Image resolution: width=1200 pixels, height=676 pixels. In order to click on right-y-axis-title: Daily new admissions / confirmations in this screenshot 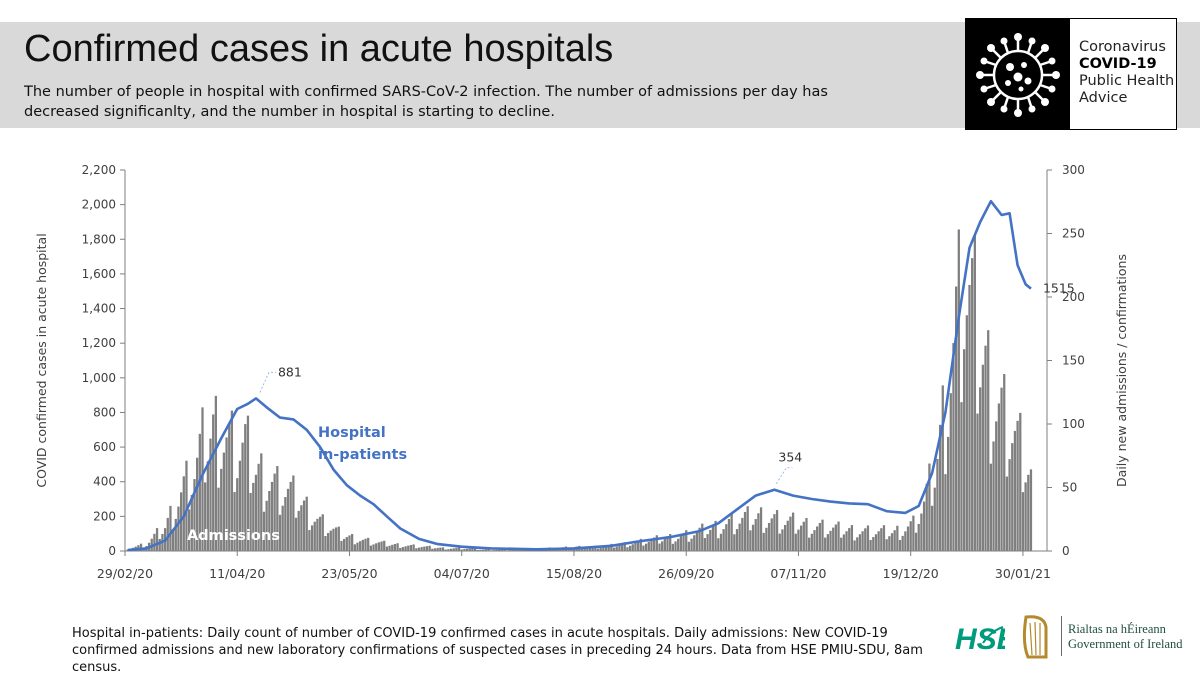, I will do `click(1121, 370)`.